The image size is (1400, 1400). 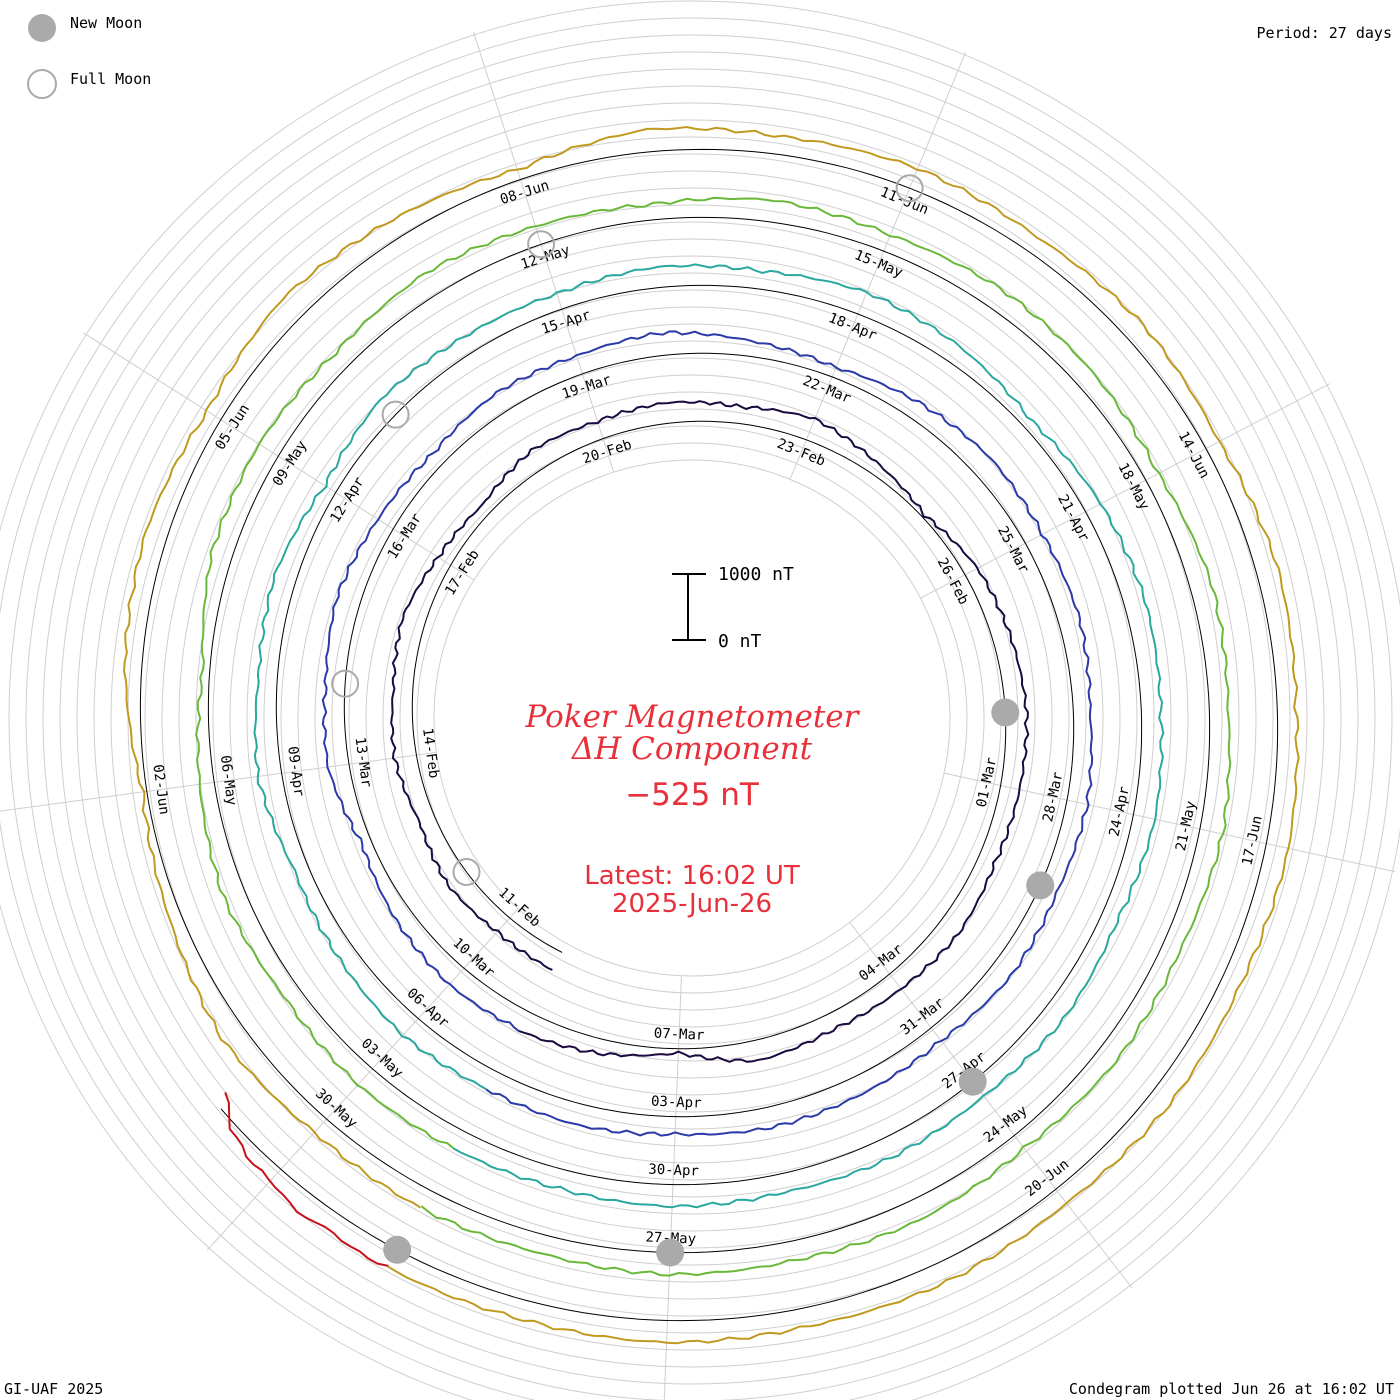 I want to click on date-tick-label: 20-Jun, so click(x=1047, y=1178).